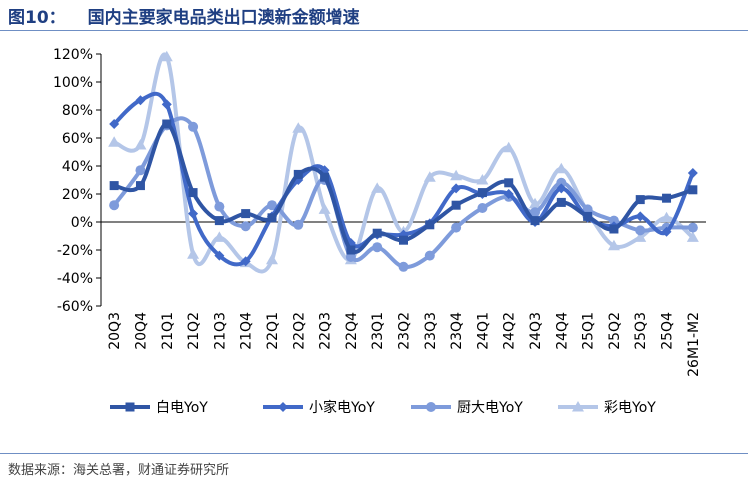  Describe the element at coordinates (77, 139) in the screenshot. I see `y-tick-label: 60%` at that location.